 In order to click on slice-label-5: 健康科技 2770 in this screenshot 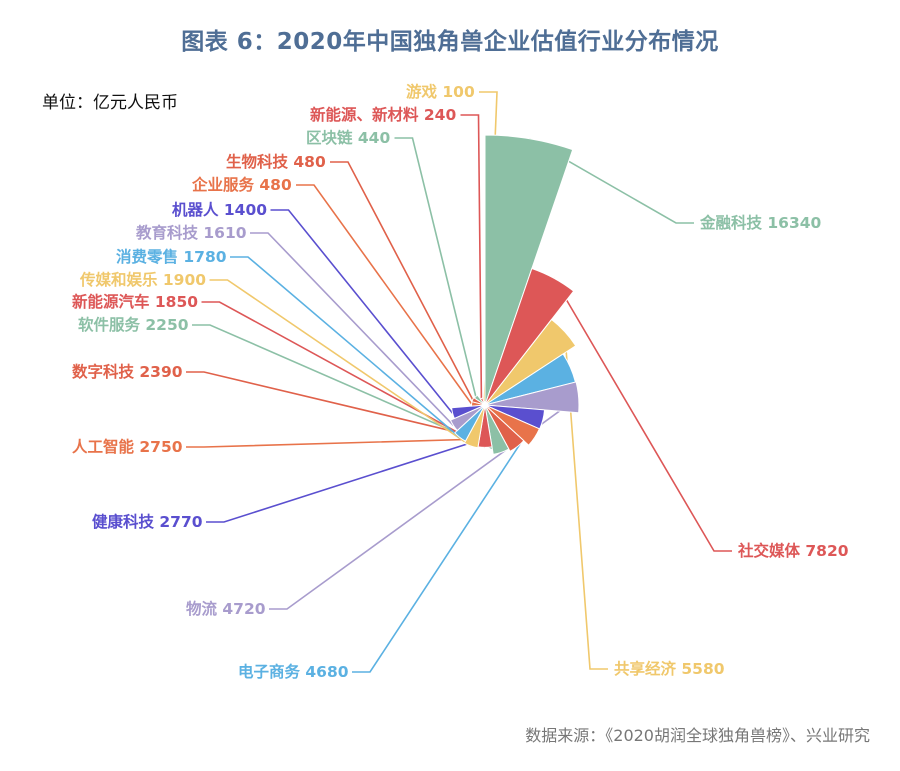, I will do `click(147, 521)`.